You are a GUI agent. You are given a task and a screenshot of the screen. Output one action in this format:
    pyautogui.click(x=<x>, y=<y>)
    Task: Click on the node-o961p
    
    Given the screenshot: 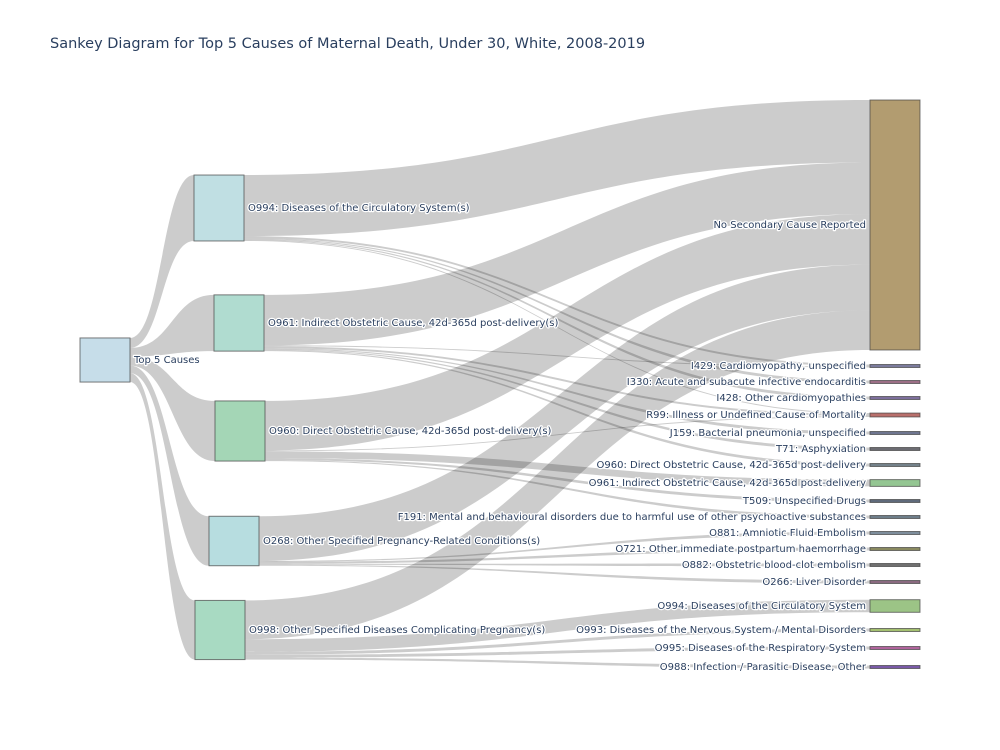 What is the action you would take?
    pyautogui.click(x=239, y=323)
    